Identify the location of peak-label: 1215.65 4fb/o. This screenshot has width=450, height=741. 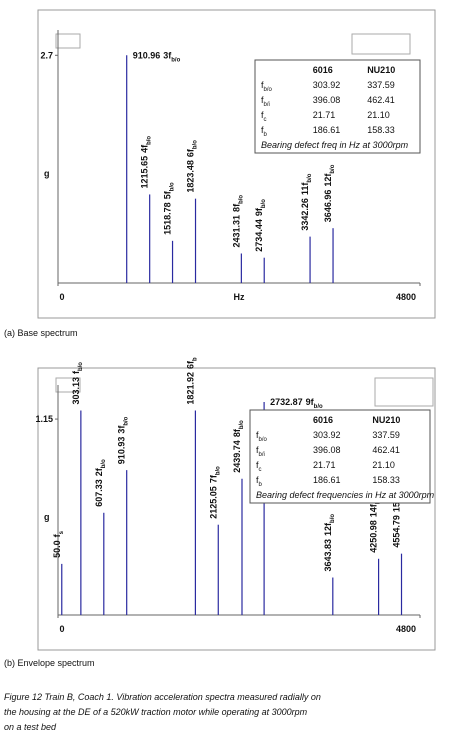
(146, 162).